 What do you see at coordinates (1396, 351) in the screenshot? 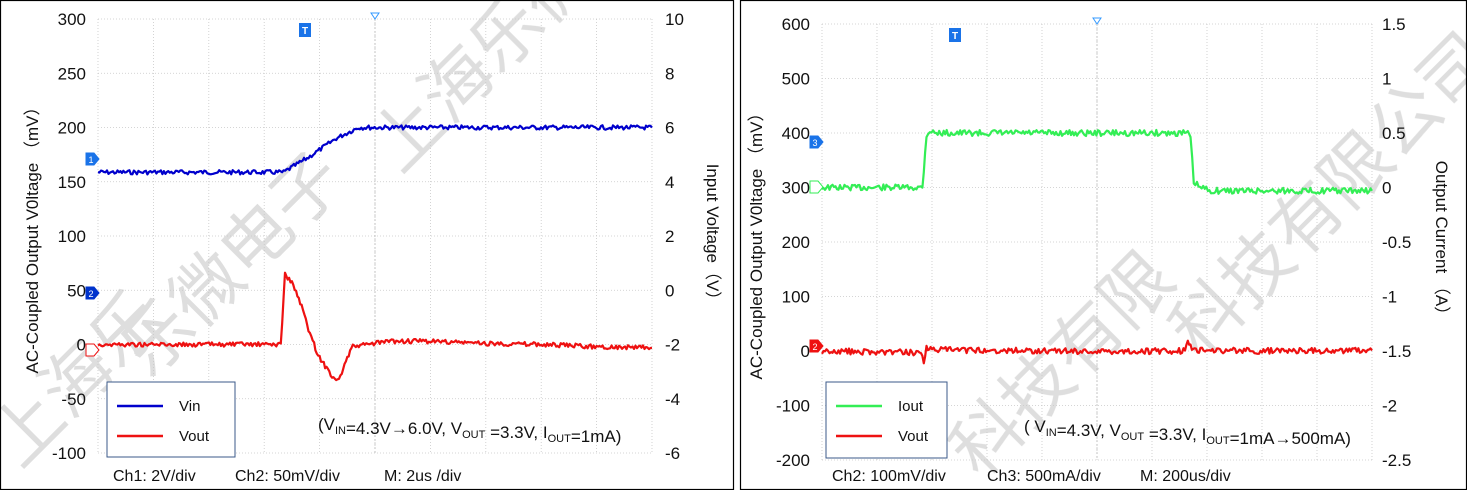
I see `right-tick-label: -1.5` at bounding box center [1396, 351].